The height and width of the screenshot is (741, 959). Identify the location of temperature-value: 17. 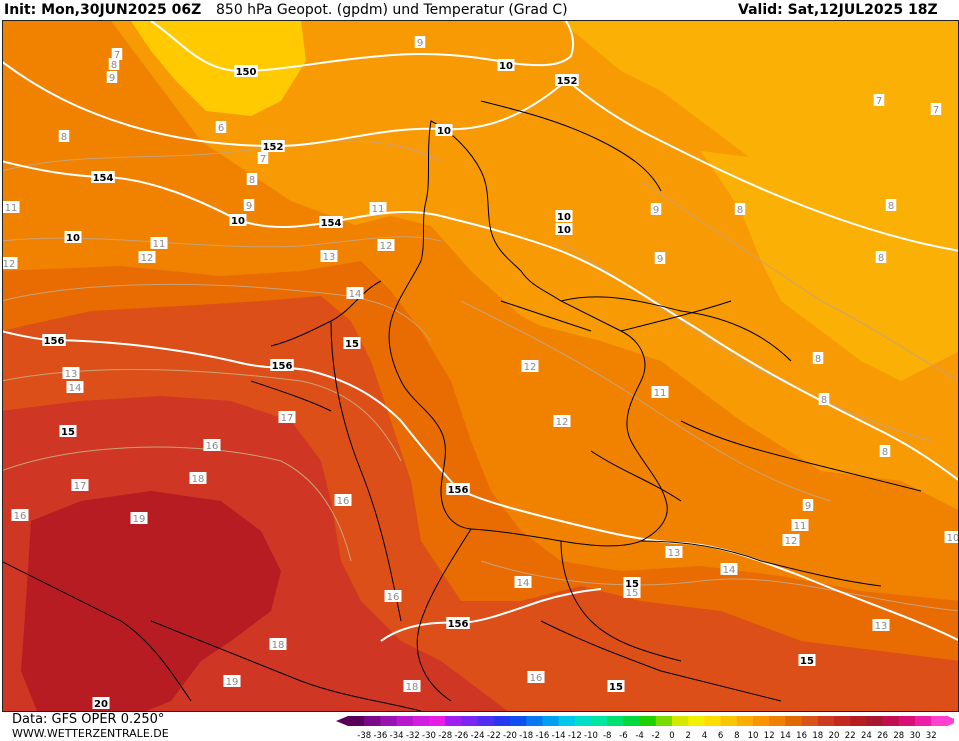
(287, 418).